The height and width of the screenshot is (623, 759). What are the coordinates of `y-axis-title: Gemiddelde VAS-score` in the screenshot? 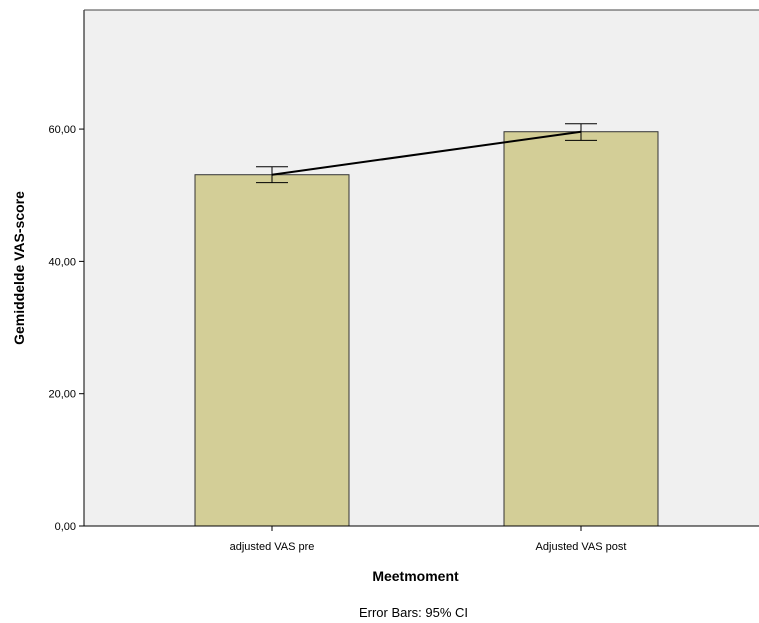 It's located at (19, 268).